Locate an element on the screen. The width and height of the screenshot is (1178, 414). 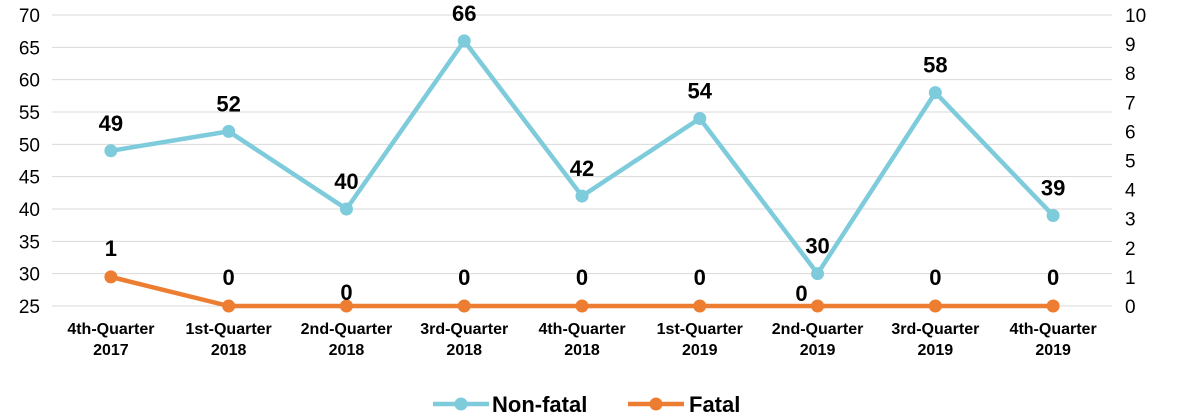
left-tick-label: 70 is located at coordinates (29, 16).